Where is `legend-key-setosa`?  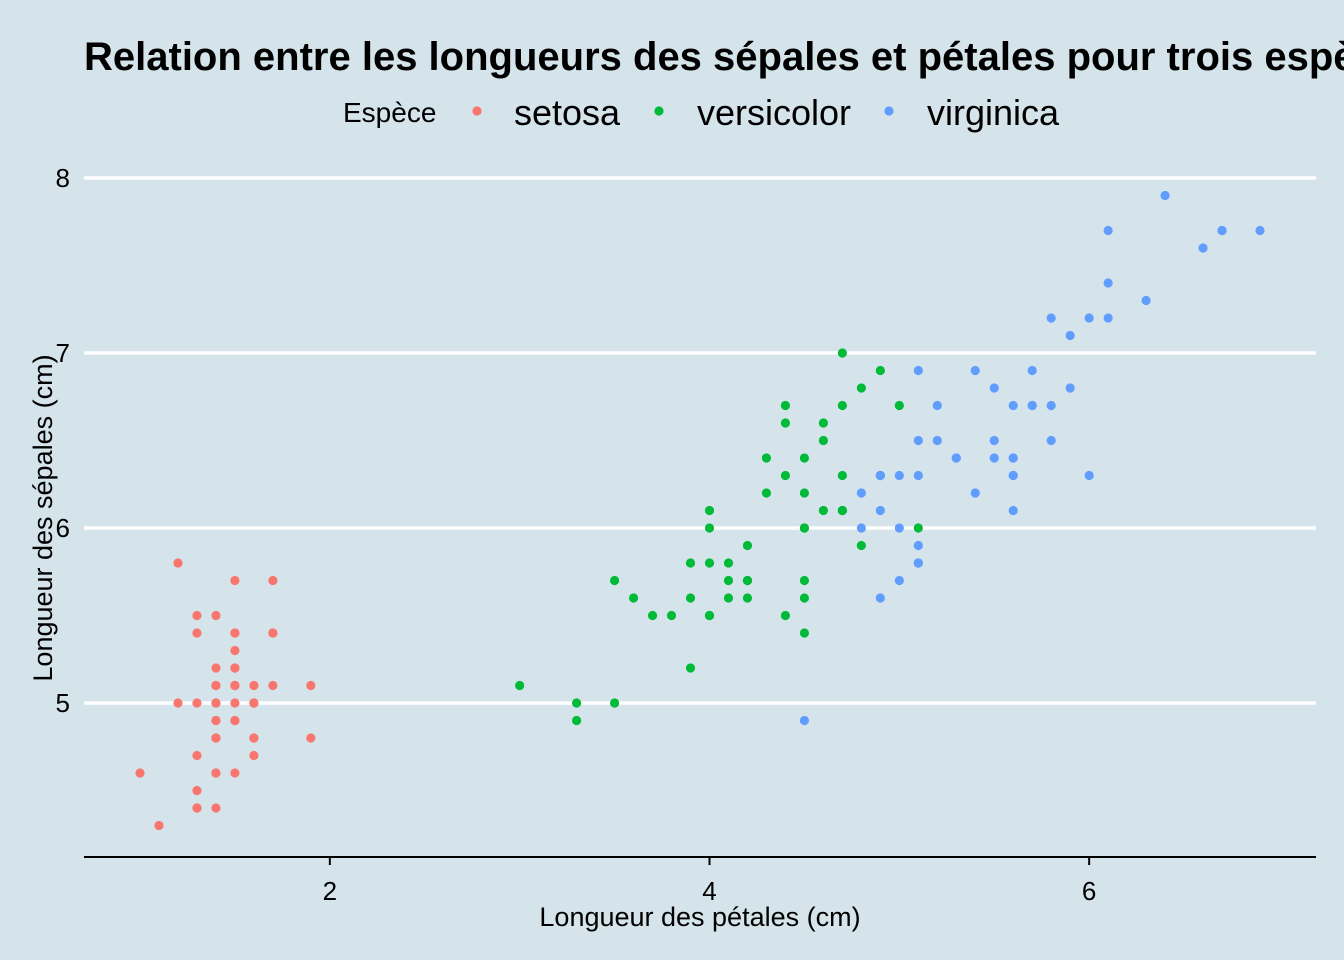
legend-key-setosa is located at coordinates (477, 111).